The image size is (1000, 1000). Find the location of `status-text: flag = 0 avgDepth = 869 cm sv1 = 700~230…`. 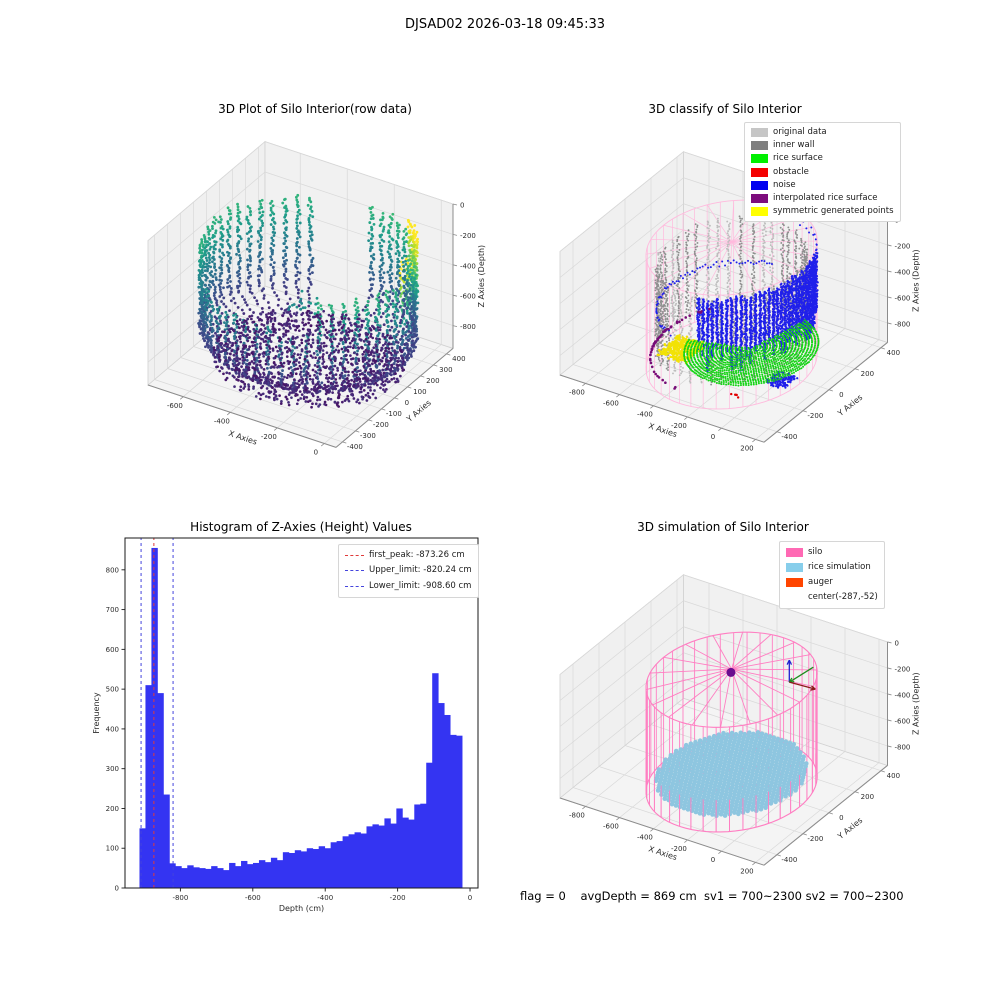

status-text: flag = 0 avgDepth = 869 cm sv1 = 700~230… is located at coordinates (712, 896).